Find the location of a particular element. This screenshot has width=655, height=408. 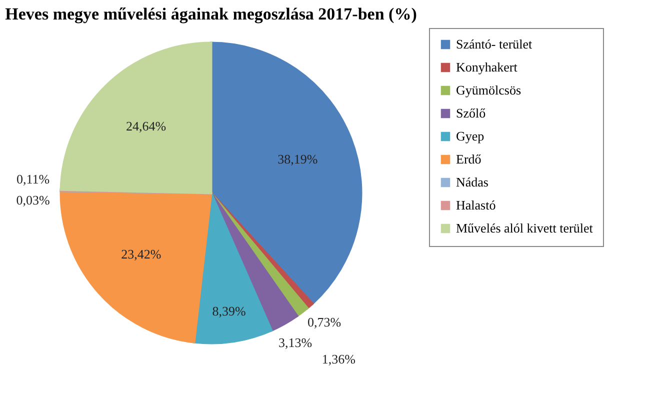

data-label: 8,39% is located at coordinates (229, 311).